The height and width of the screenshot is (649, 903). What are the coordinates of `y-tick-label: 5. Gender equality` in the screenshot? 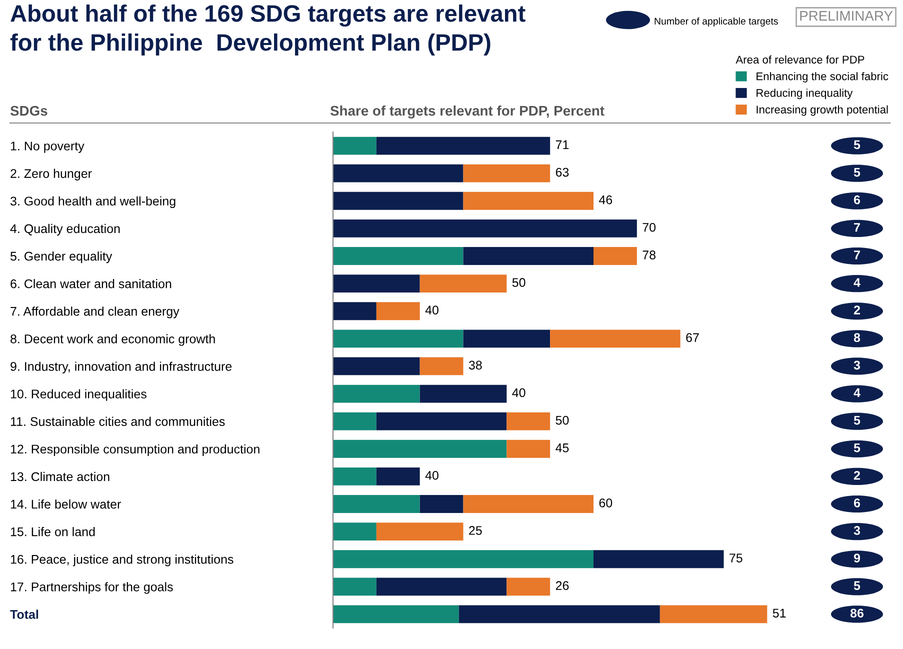 It's located at (61, 257).